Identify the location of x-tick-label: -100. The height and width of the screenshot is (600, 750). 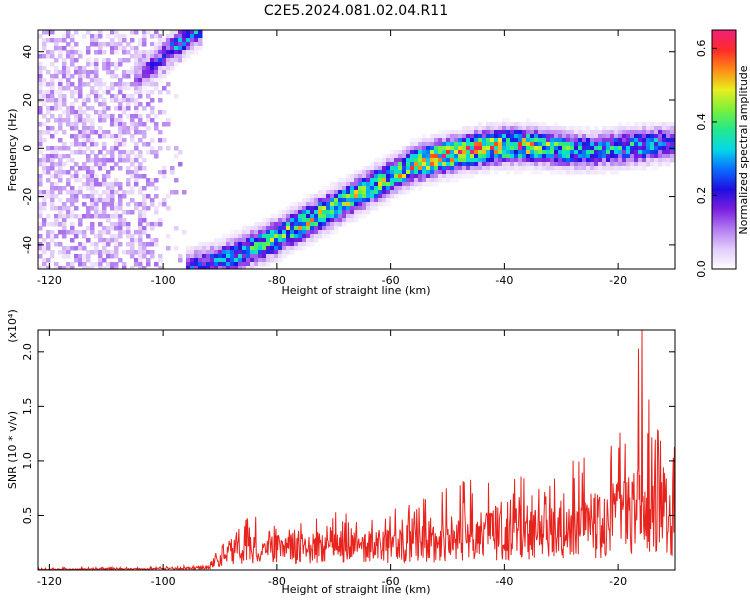
(163, 280).